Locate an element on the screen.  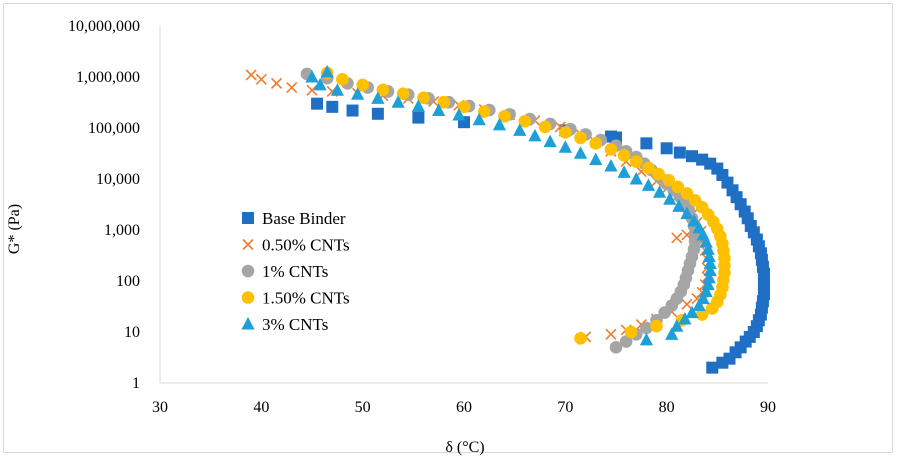
legend-label-cnt-3: 3% CNTs is located at coordinates (295, 324).